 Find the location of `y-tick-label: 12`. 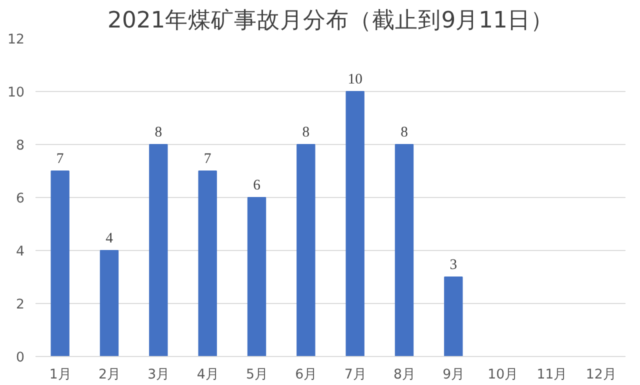

y-tick-label: 12 is located at coordinates (16, 40).